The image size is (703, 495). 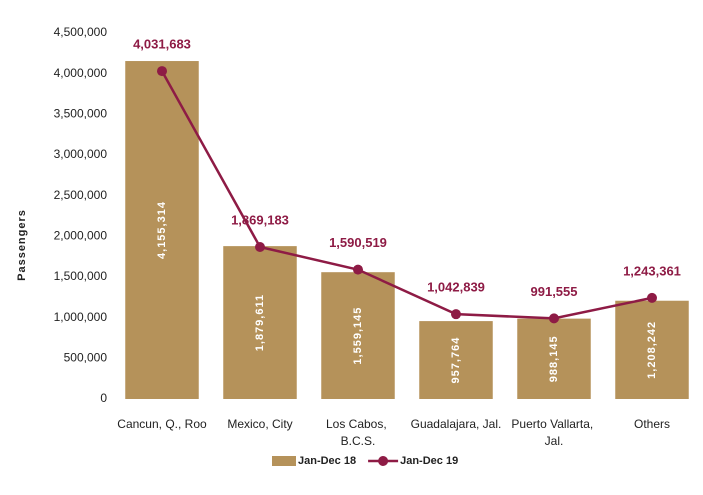 What do you see at coordinates (358, 441) in the screenshot?
I see `x-tick-line: B.C.S.` at bounding box center [358, 441].